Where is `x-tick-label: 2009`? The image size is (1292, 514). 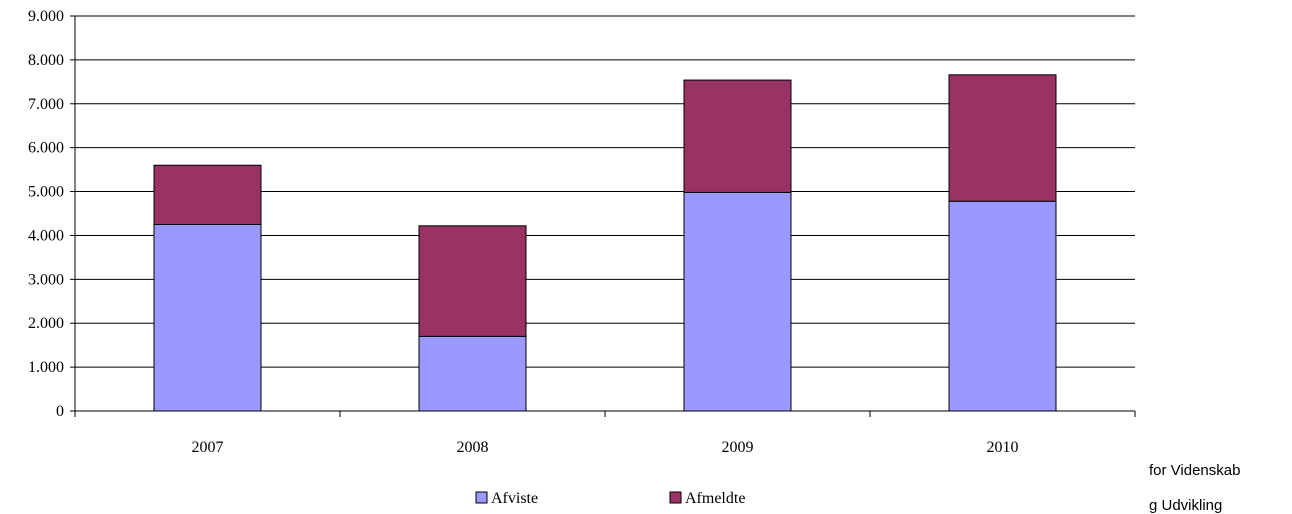
x-tick-label: 2009 is located at coordinates (738, 447).